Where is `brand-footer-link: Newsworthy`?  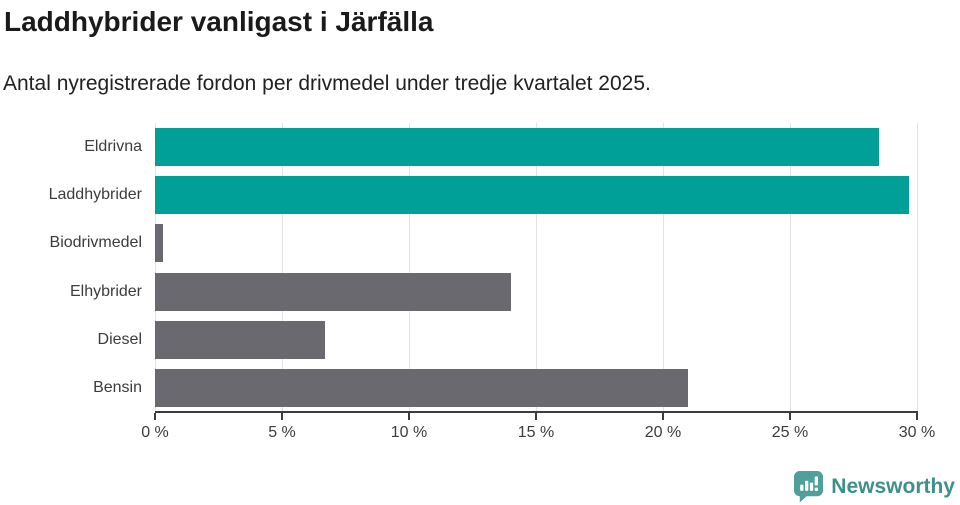
brand-footer-link: Newsworthy is located at coordinates (874, 486).